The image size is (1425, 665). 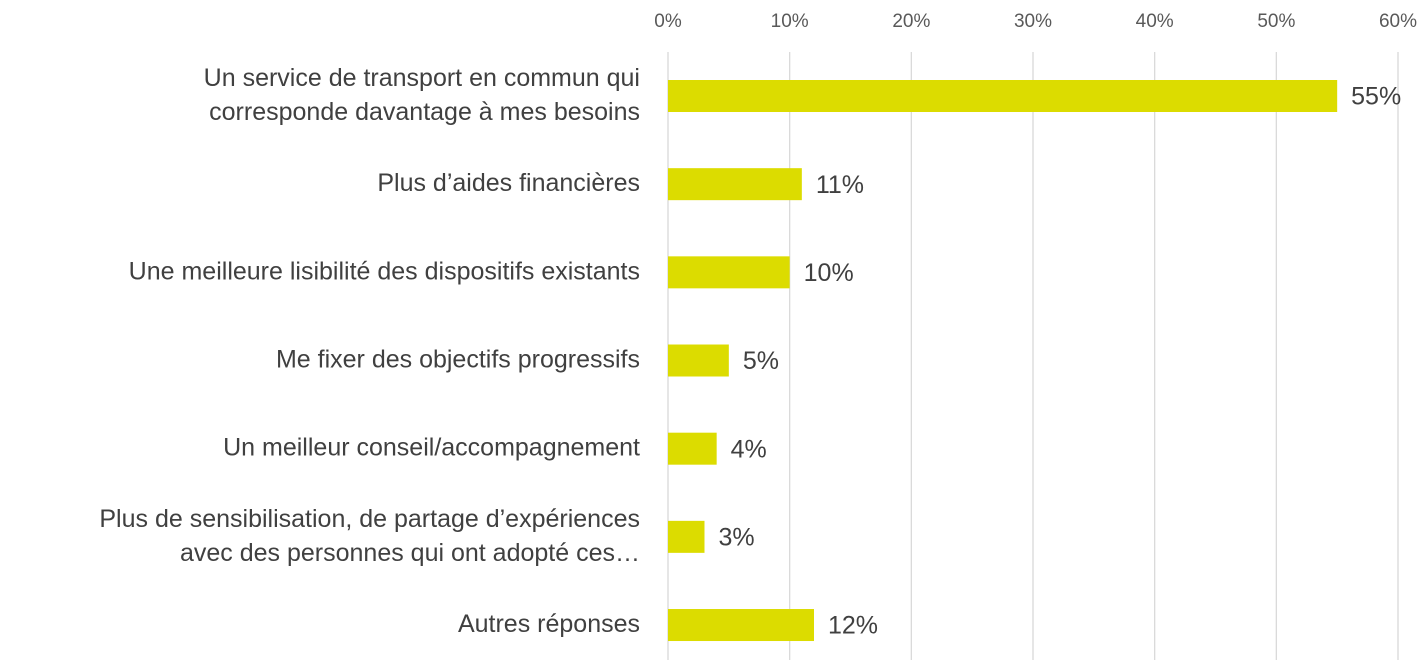 I want to click on value-label: 4%, so click(x=749, y=449).